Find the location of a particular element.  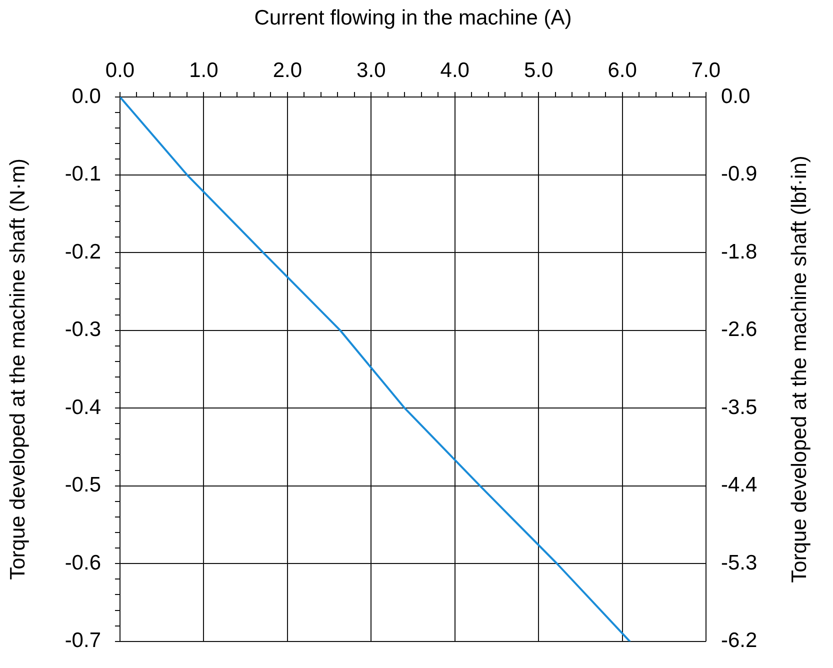

y-tick-label: -0.6 is located at coordinates (82, 562).